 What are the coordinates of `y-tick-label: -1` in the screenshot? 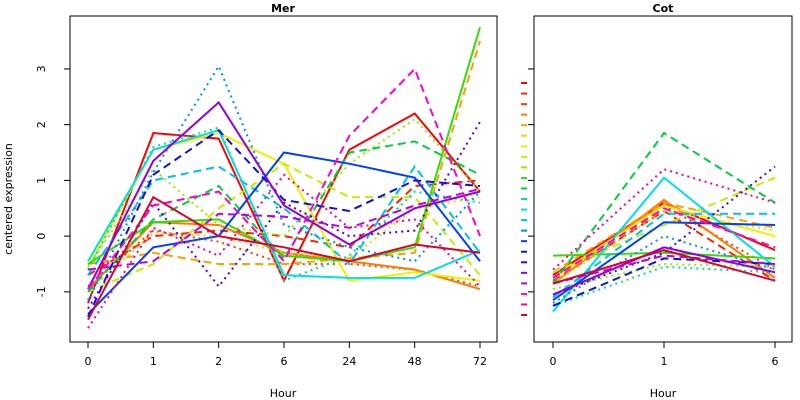 It's located at (41, 291).